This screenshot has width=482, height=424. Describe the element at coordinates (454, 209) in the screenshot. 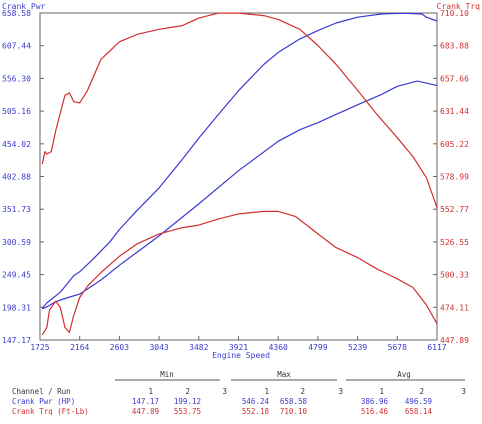

I see `right-tick-label: 552.77` at that location.